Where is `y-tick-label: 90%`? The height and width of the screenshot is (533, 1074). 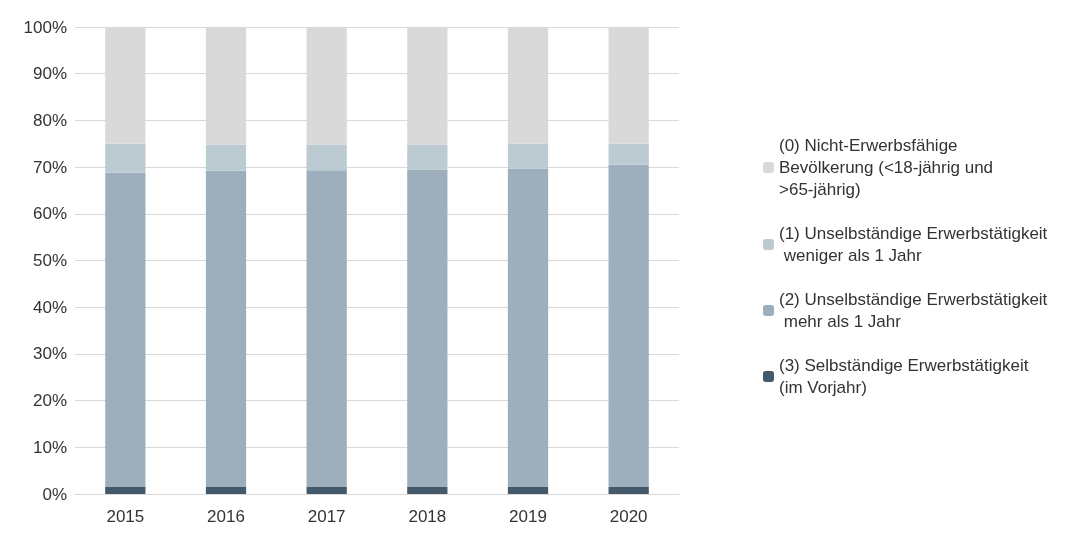 y-tick-label: 90% is located at coordinates (49, 74).